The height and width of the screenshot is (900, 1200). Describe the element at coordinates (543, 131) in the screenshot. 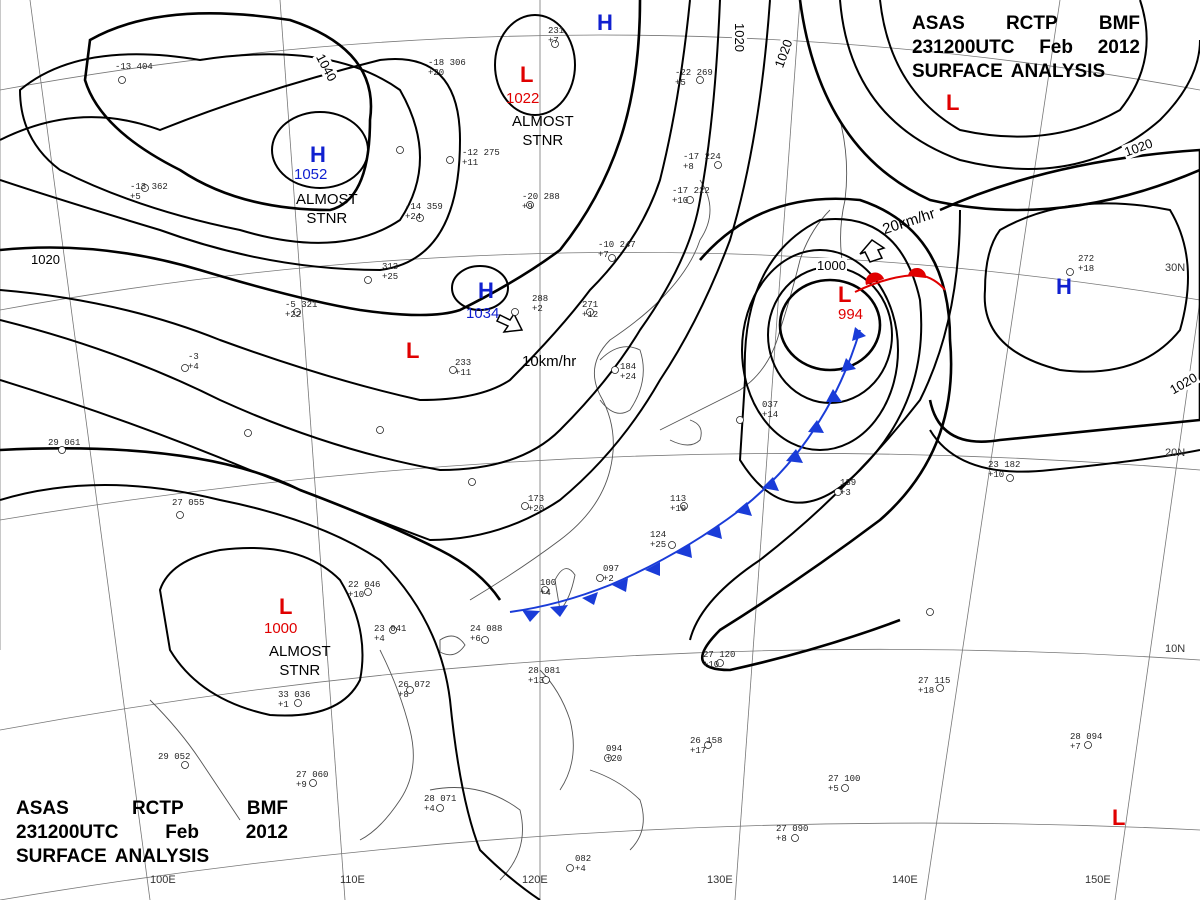

I see `low-north-note: ALMOST STNR` at that location.